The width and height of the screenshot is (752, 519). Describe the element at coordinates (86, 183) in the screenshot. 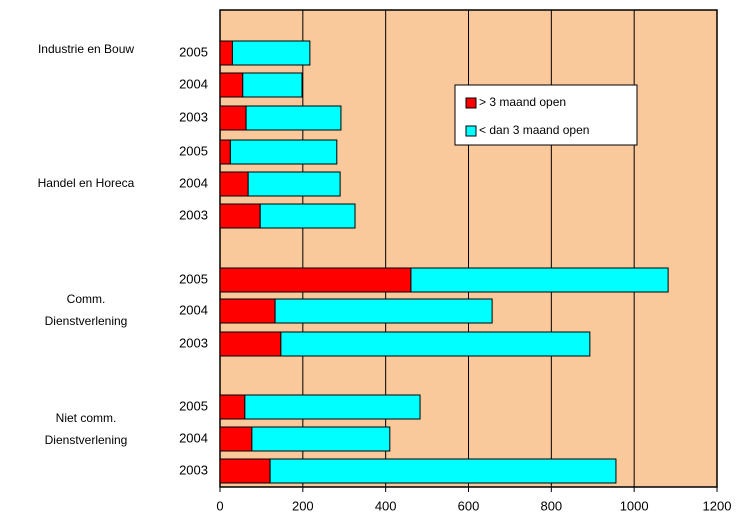

I see `group-label: Handel en Horeca` at that location.